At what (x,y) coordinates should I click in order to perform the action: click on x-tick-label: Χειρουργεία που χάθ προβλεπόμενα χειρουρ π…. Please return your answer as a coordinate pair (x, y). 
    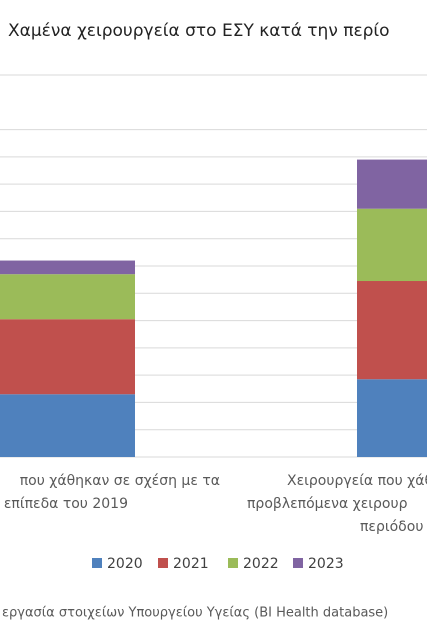
    Looking at the image, I should click on (337, 504).